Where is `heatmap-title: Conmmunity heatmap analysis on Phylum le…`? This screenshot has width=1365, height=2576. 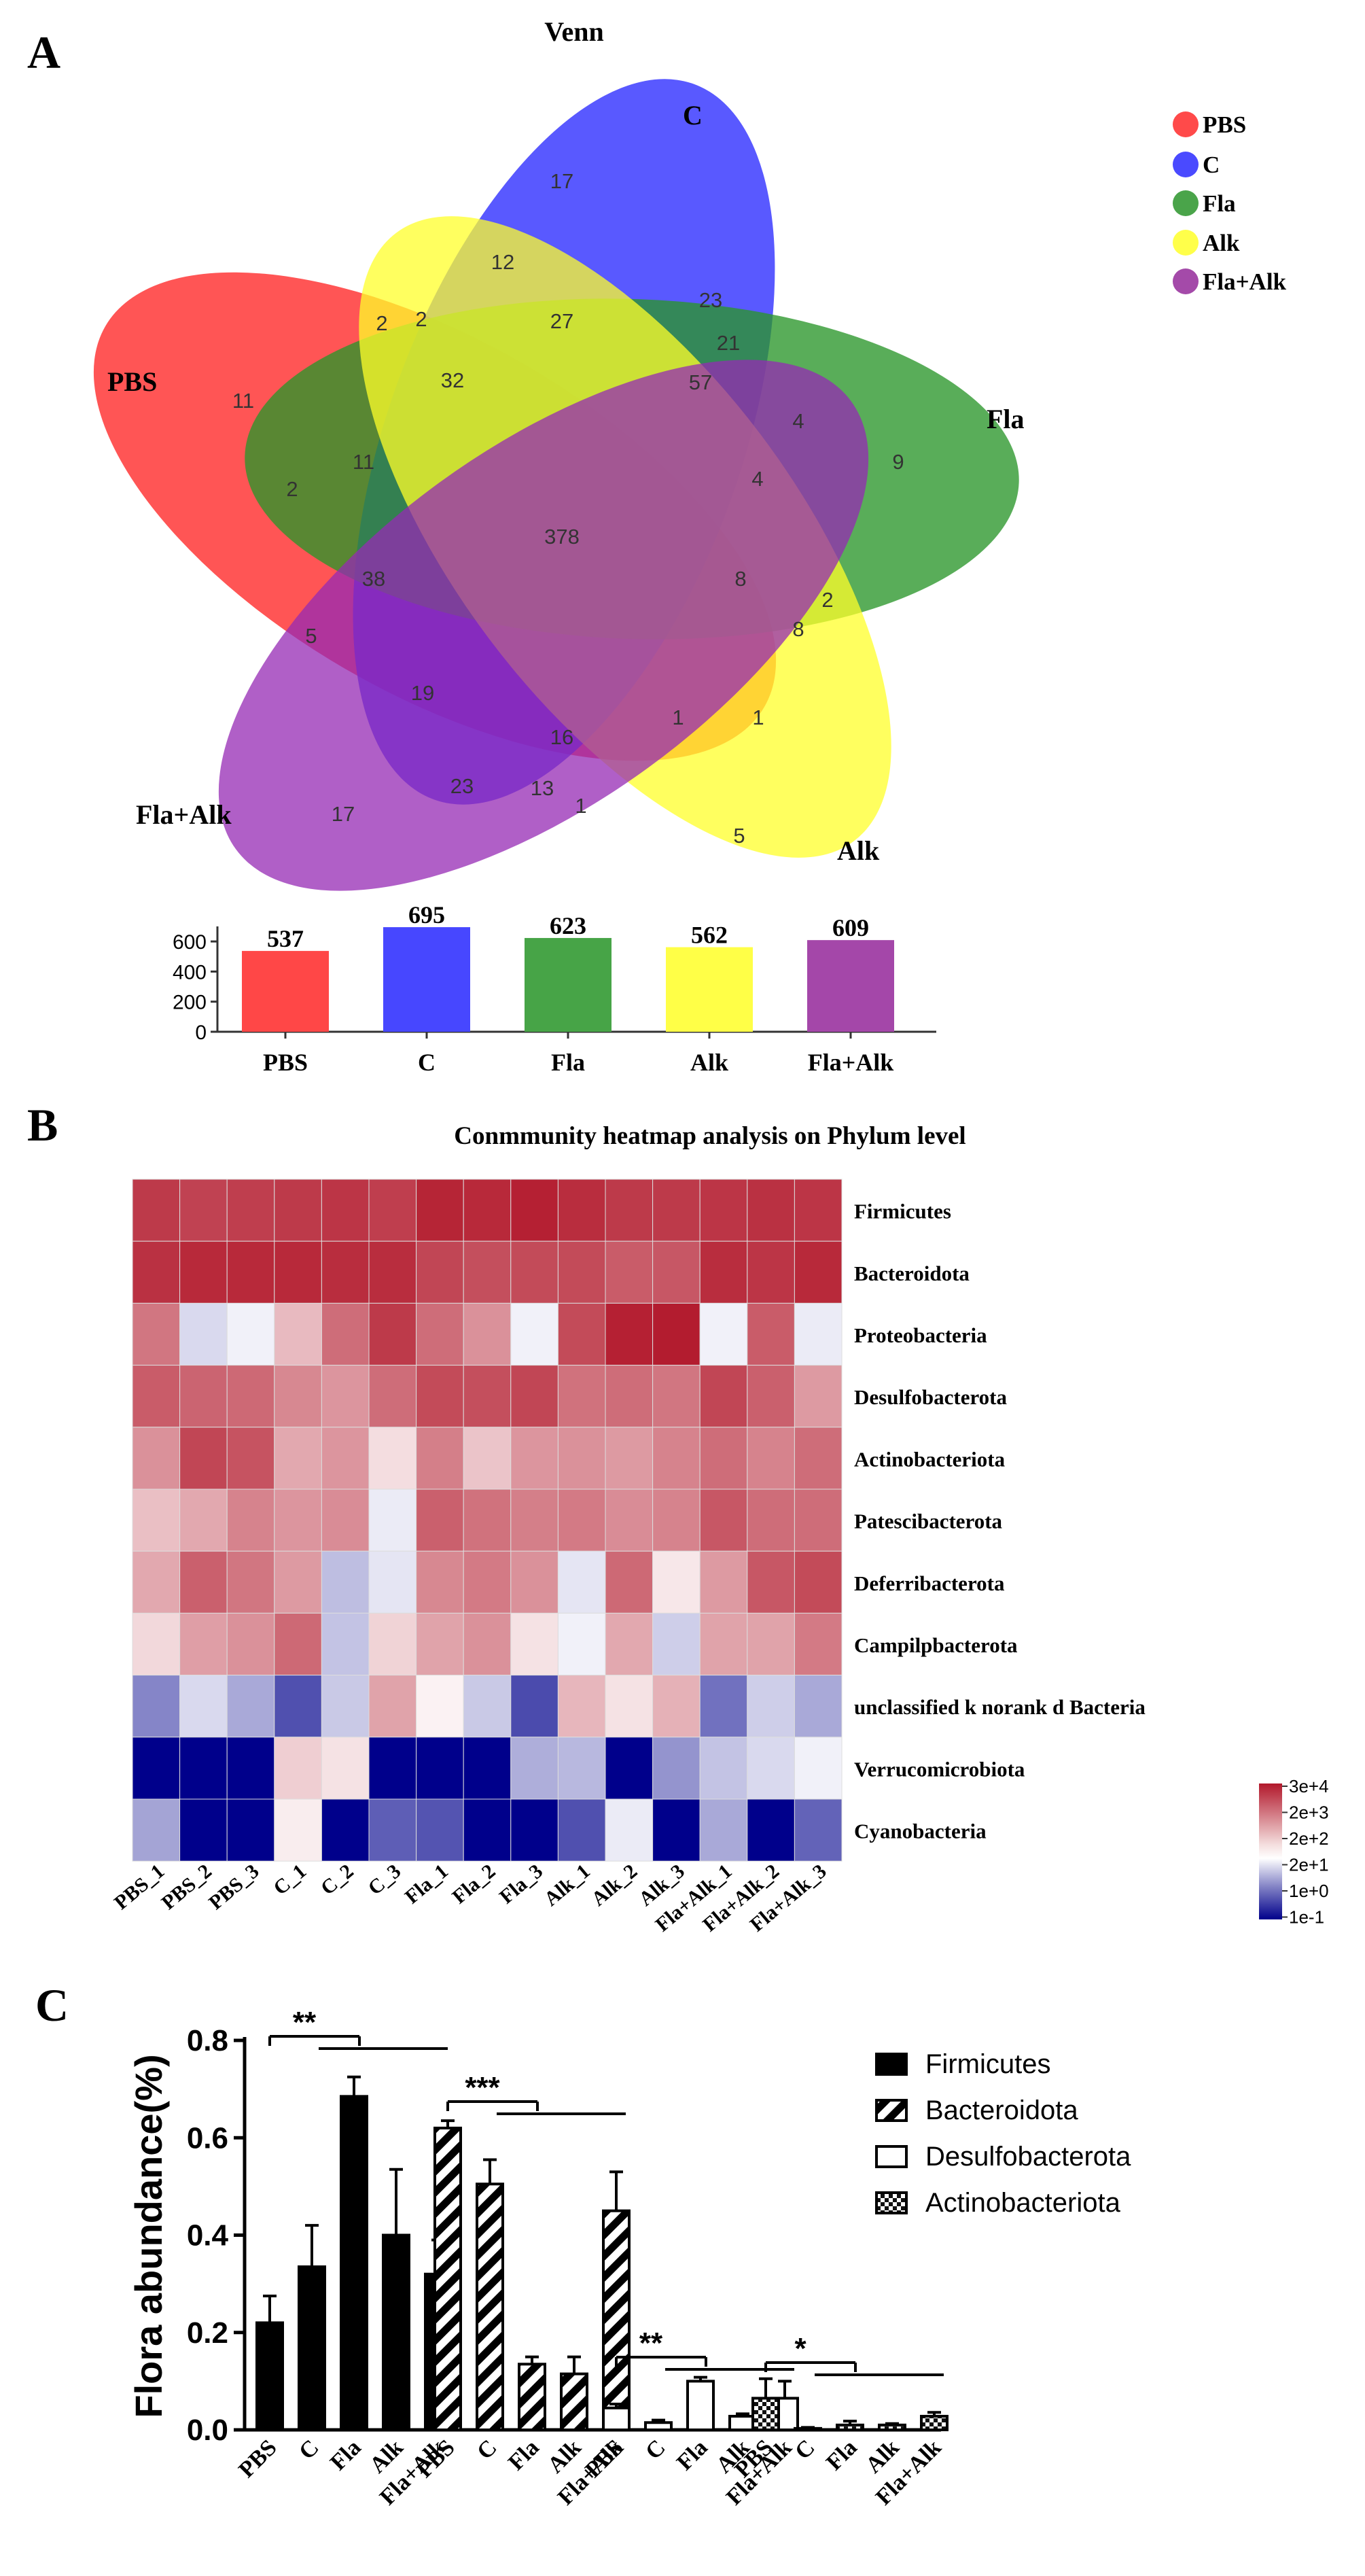
heatmap-title: Conmmunity heatmap analysis on Phylum le… is located at coordinates (710, 1136).